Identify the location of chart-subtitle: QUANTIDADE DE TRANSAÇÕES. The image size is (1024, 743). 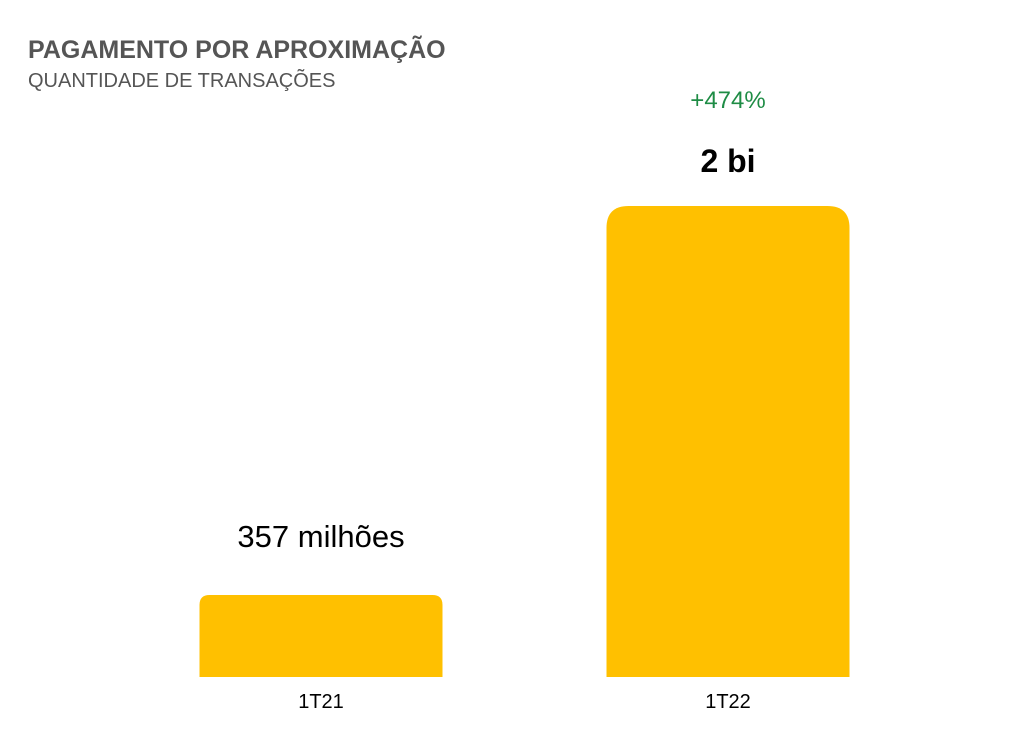
(182, 81).